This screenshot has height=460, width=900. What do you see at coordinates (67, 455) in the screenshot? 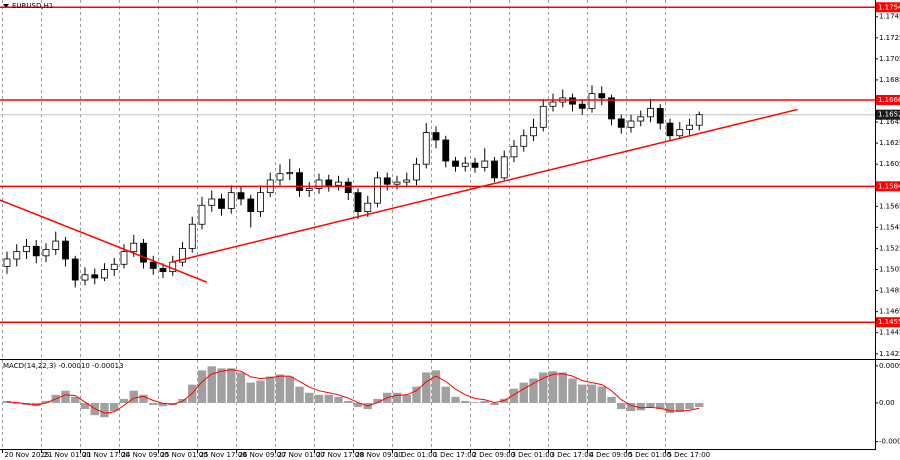
I see `time-label: 21 Nov 01:00` at bounding box center [67, 455].